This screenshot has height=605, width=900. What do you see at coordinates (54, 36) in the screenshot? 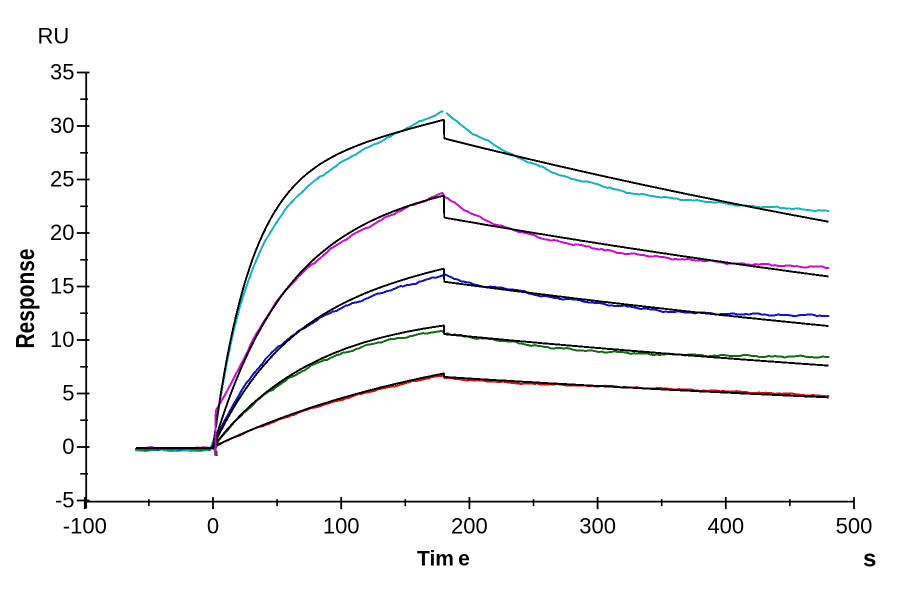
I see `svg-text: RU` at bounding box center [54, 36].